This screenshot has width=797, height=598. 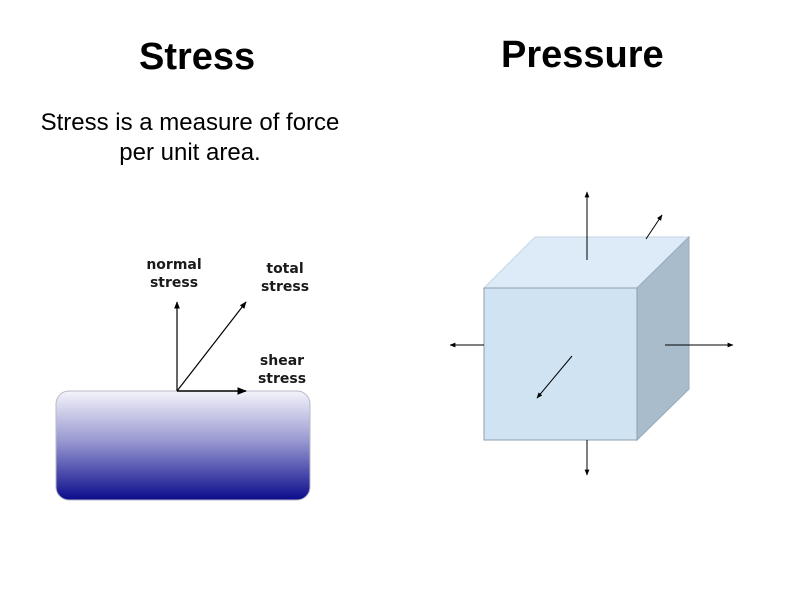 What do you see at coordinates (285, 287) in the screenshot?
I see `total-stress-label-line-2: stress` at bounding box center [285, 287].